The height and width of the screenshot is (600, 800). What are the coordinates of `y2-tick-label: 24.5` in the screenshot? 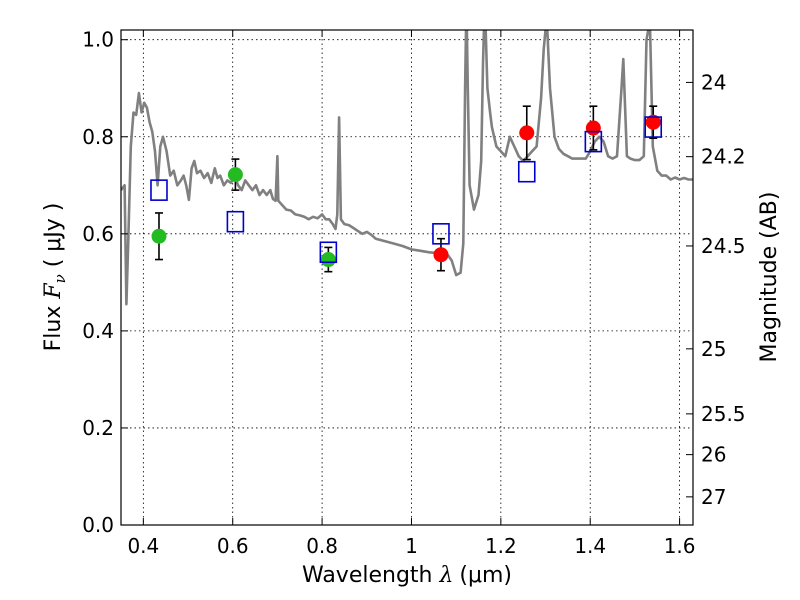 It's located at (723, 246).